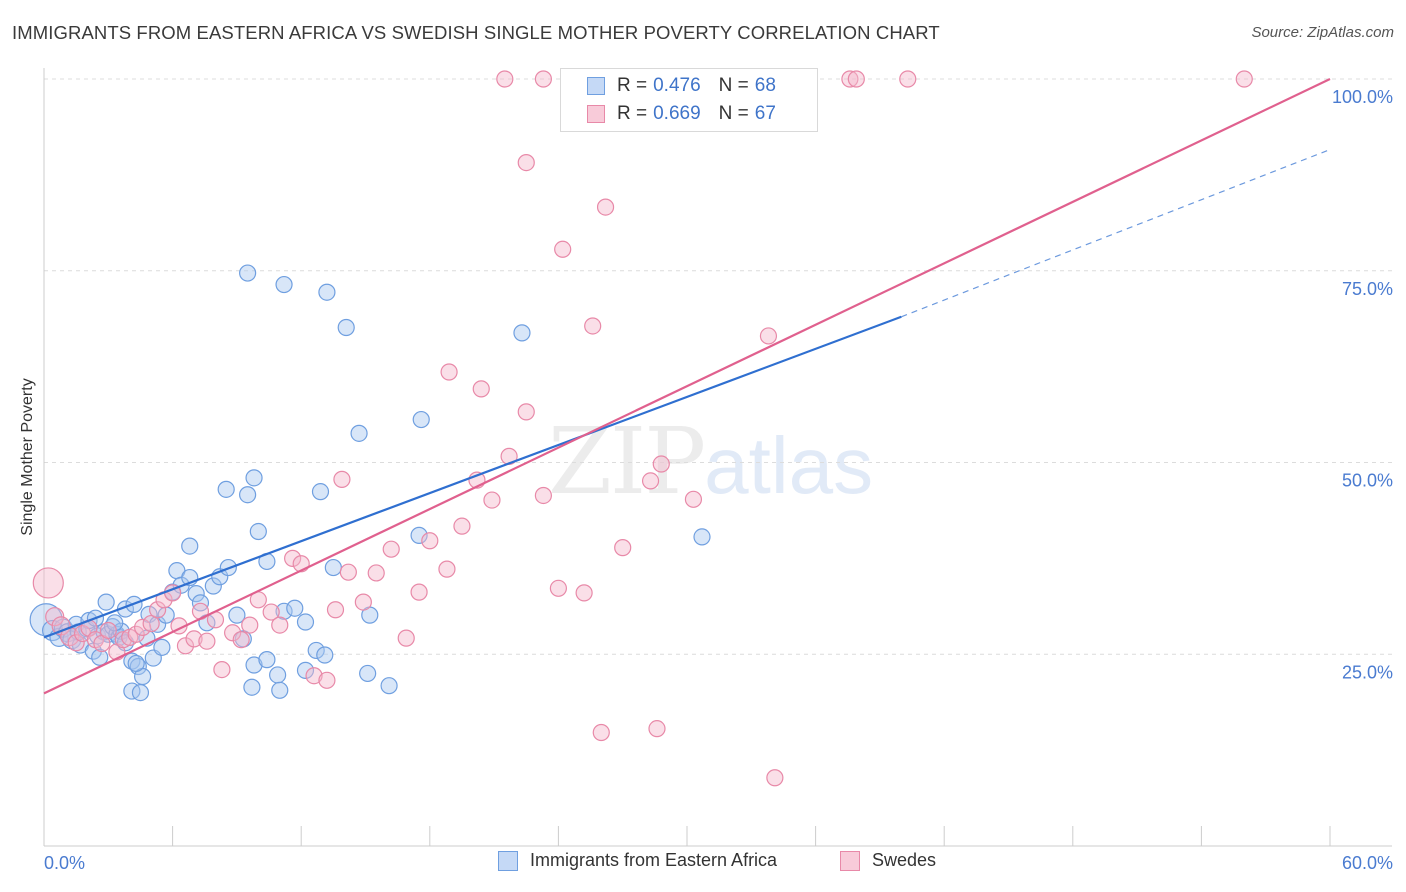 This screenshot has width=1406, height=892. What do you see at coordinates (677, 113) in the screenshot?
I see `legend-r-value: 0.669` at bounding box center [677, 113].